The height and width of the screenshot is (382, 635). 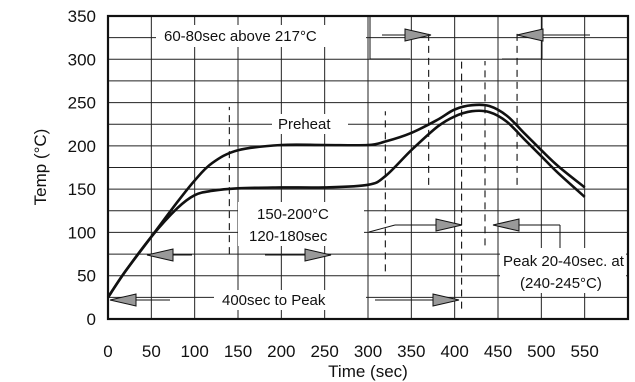 What do you see at coordinates (281, 351) in the screenshot?
I see `x-tick-label: 200` at bounding box center [281, 351].